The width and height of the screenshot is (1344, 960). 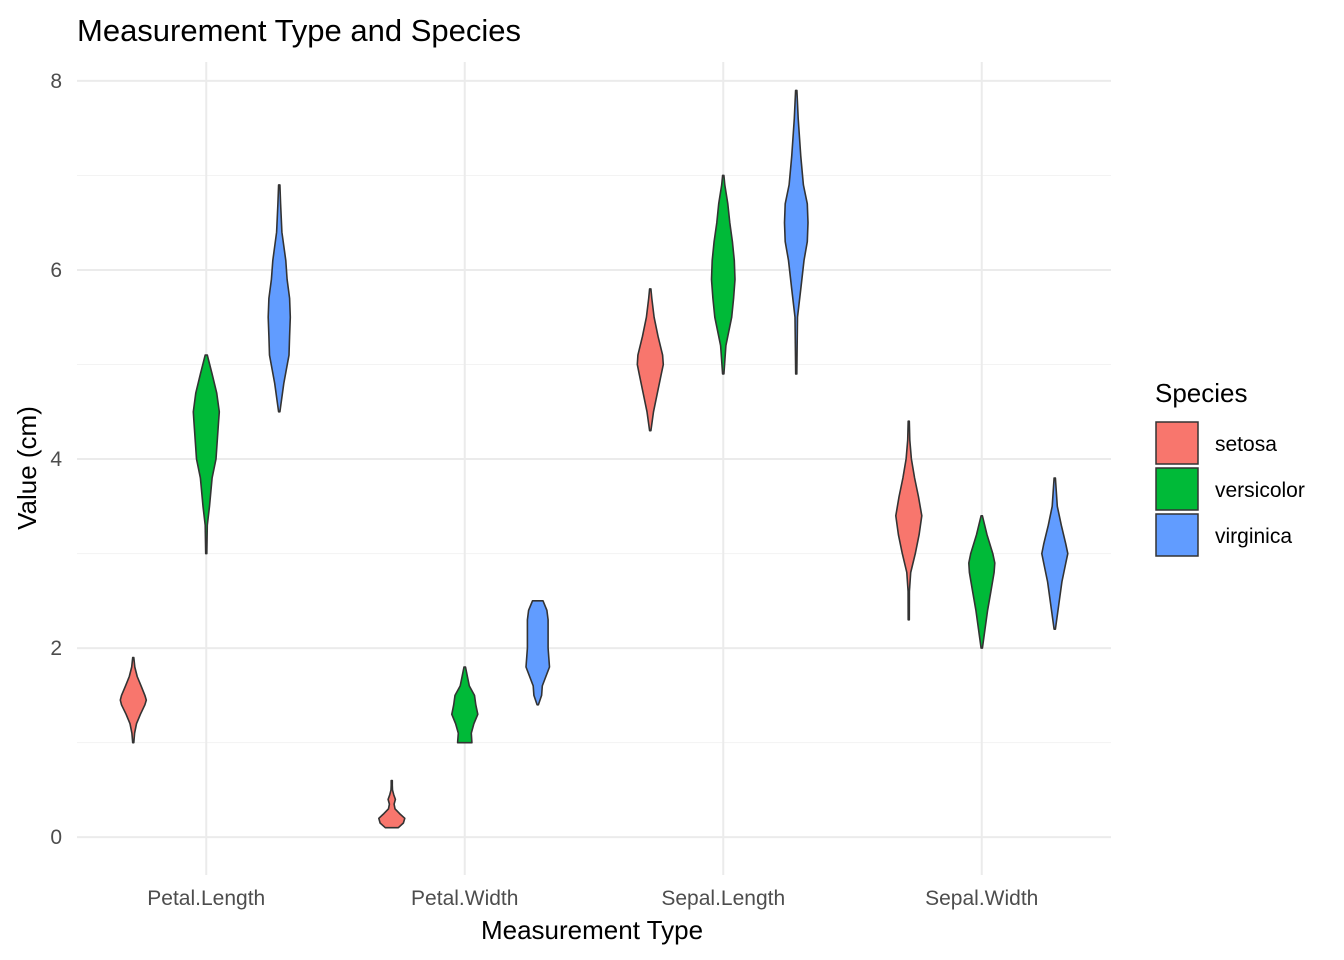 What do you see at coordinates (56, 81) in the screenshot?
I see `y-tick-label: 8` at bounding box center [56, 81].